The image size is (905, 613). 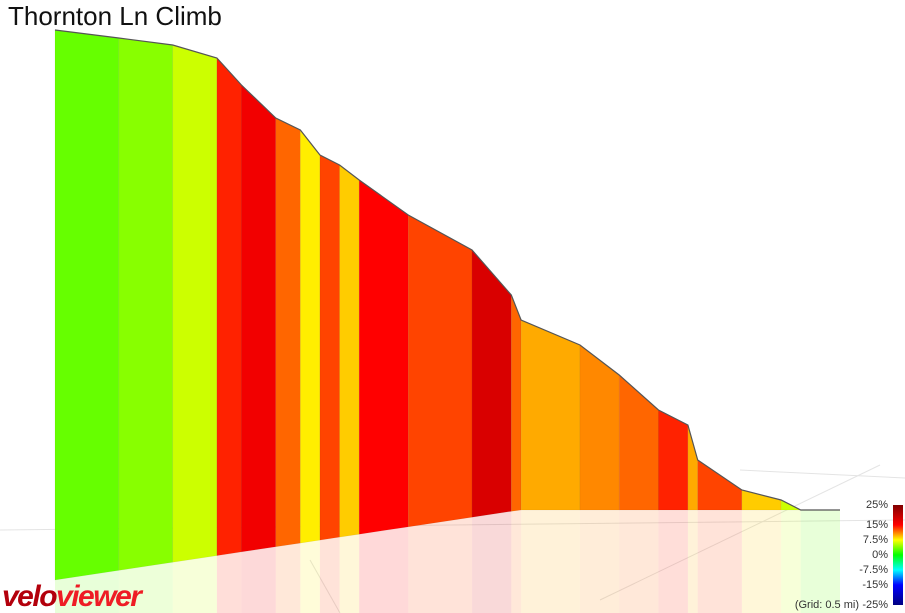 I want to click on legend-label: -7.5%, so click(x=873, y=570).